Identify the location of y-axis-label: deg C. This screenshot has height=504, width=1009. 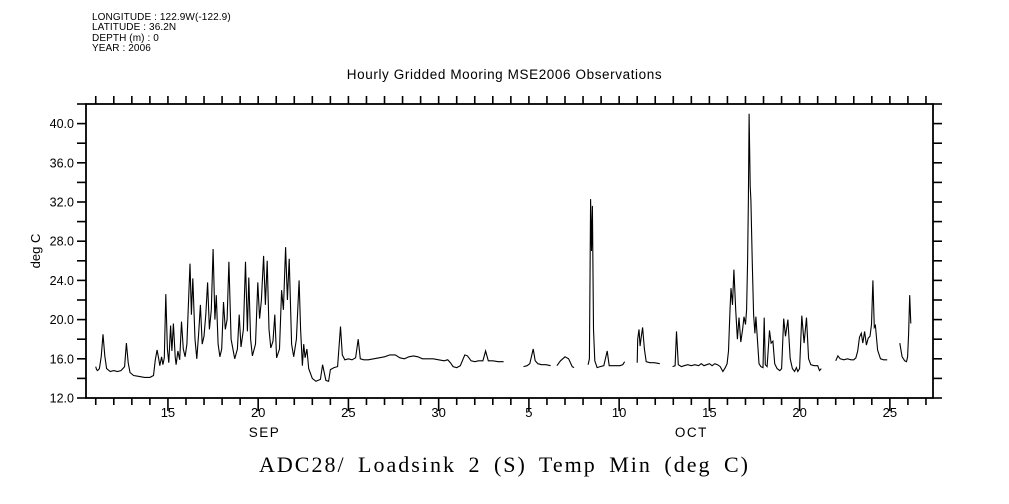
(35, 251).